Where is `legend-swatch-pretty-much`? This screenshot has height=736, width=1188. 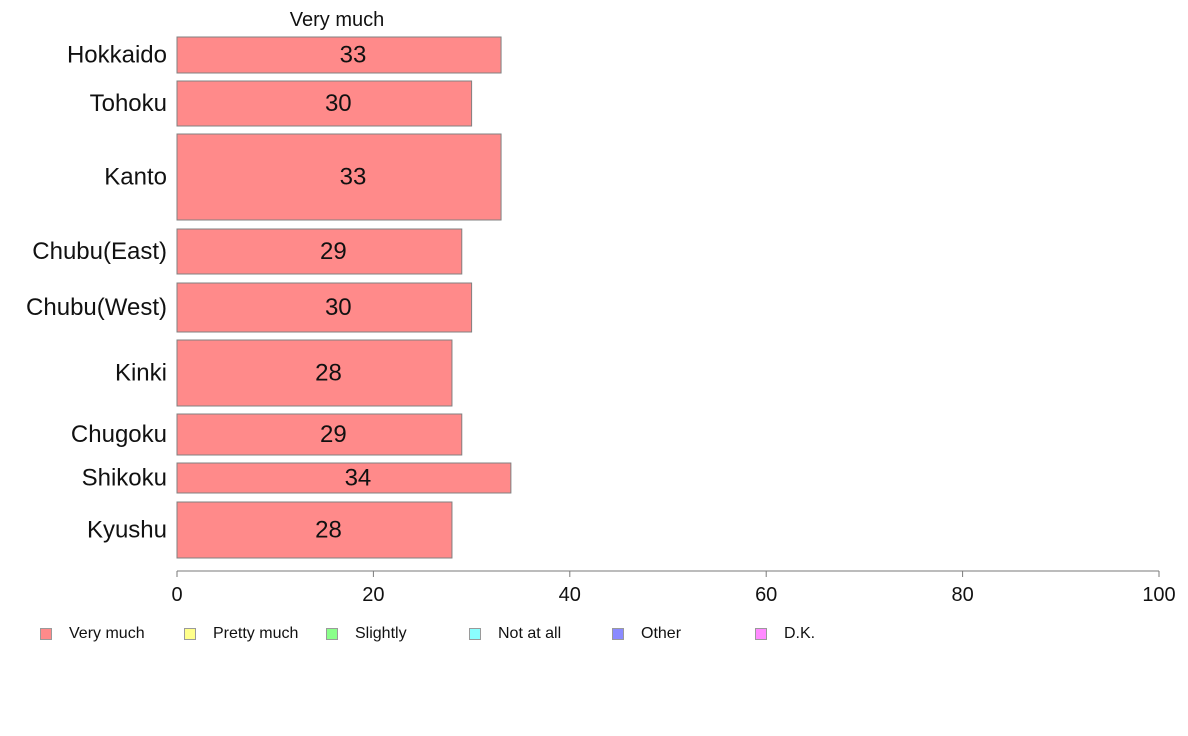 legend-swatch-pretty-much is located at coordinates (190, 634).